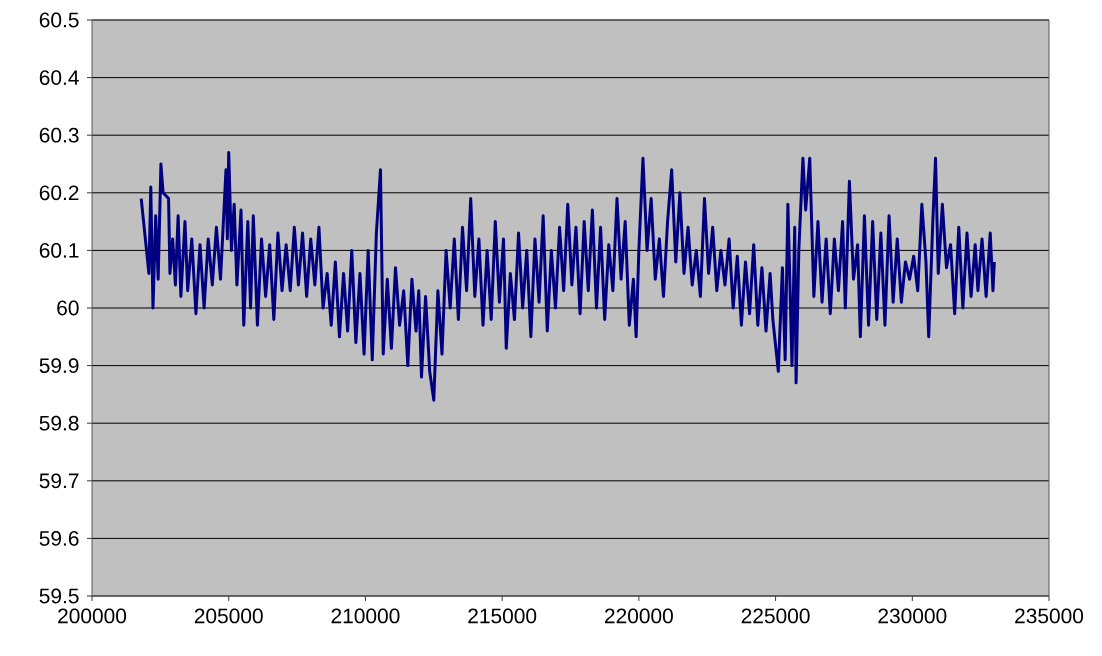  Describe the element at coordinates (59, 135) in the screenshot. I see `y-tick-label: 60.3` at that location.